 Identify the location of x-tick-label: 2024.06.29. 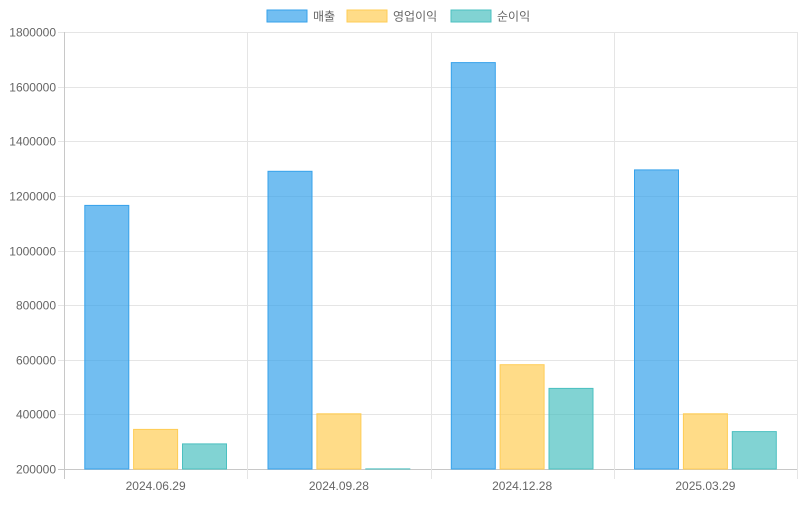
(156, 486).